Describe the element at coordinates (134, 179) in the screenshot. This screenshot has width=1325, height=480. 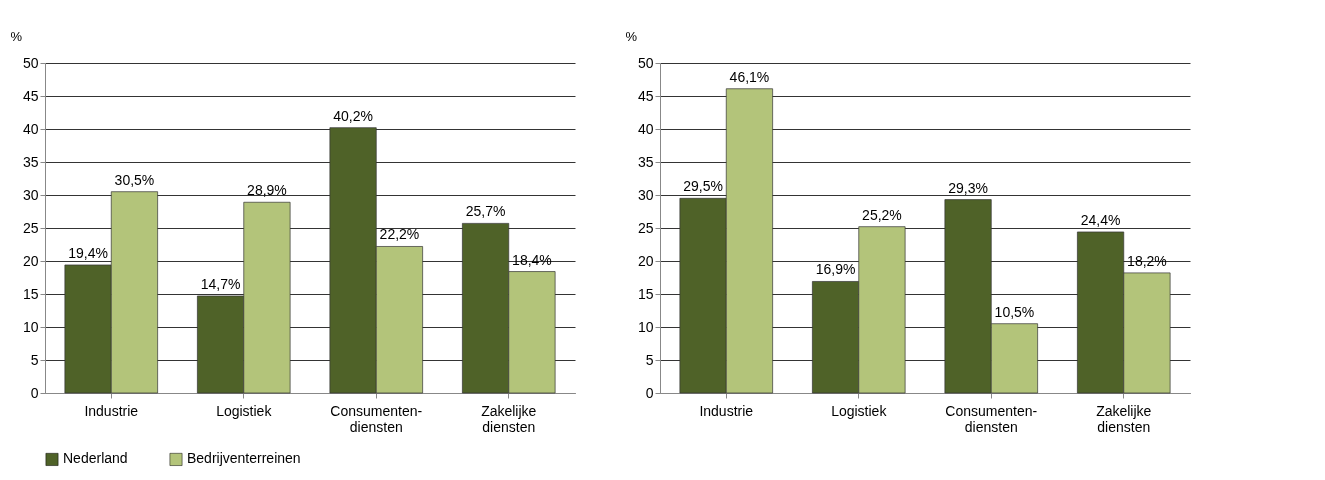
I see `data-label: 30,5%` at that location.